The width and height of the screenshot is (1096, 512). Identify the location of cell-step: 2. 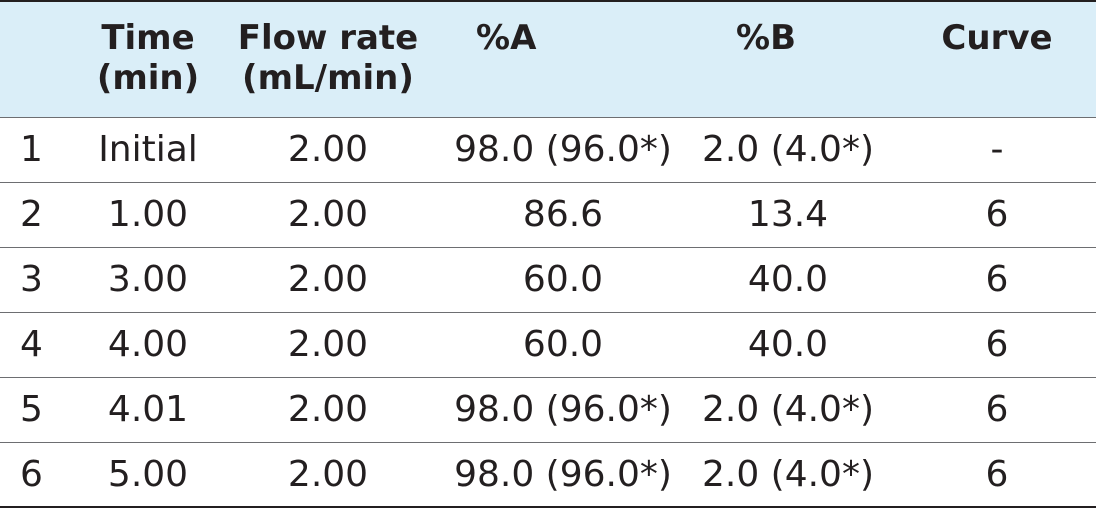
(44, 215).